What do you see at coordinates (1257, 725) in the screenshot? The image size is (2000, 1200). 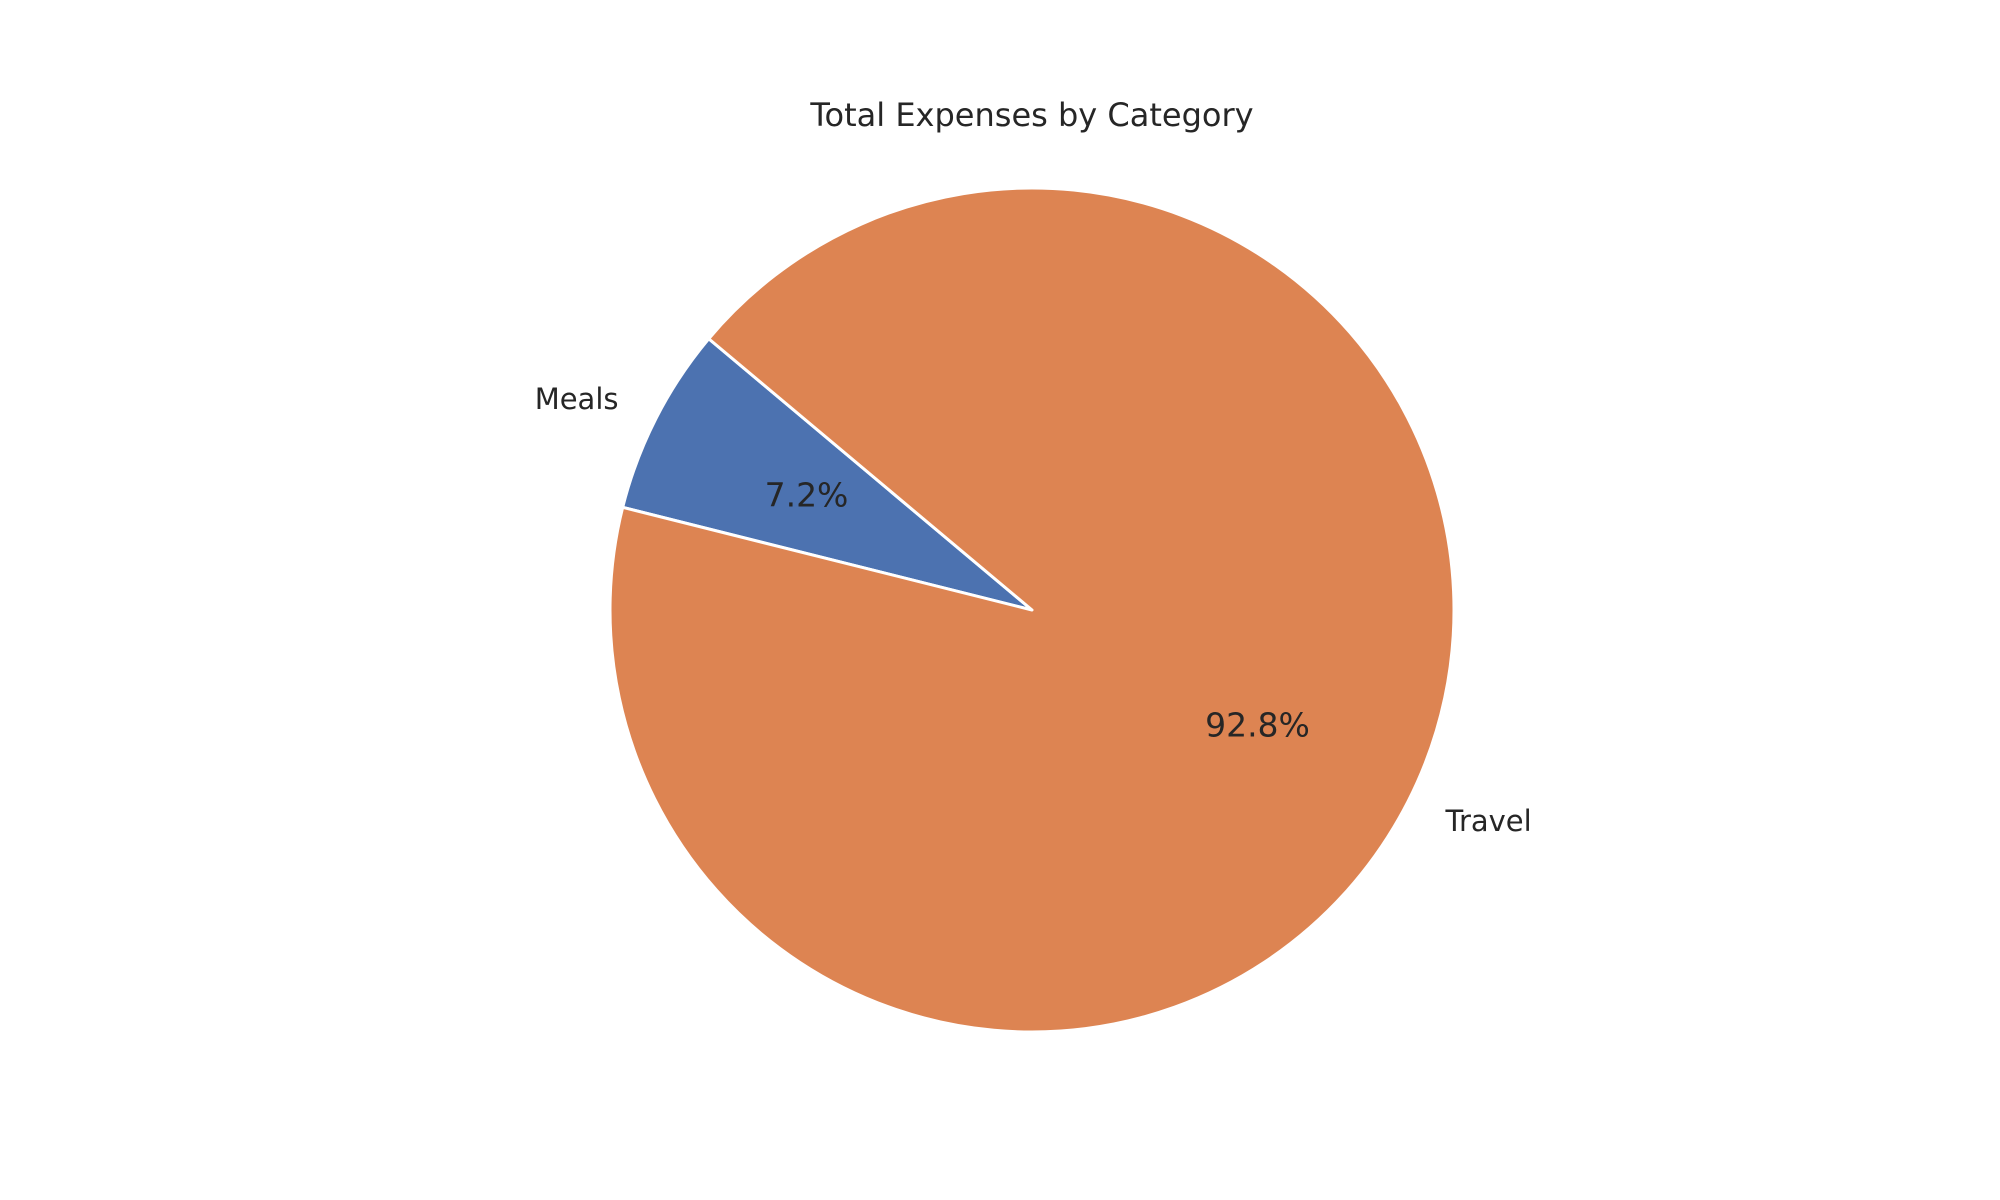 I see `slice-percent-travel: 92.8%` at bounding box center [1257, 725].